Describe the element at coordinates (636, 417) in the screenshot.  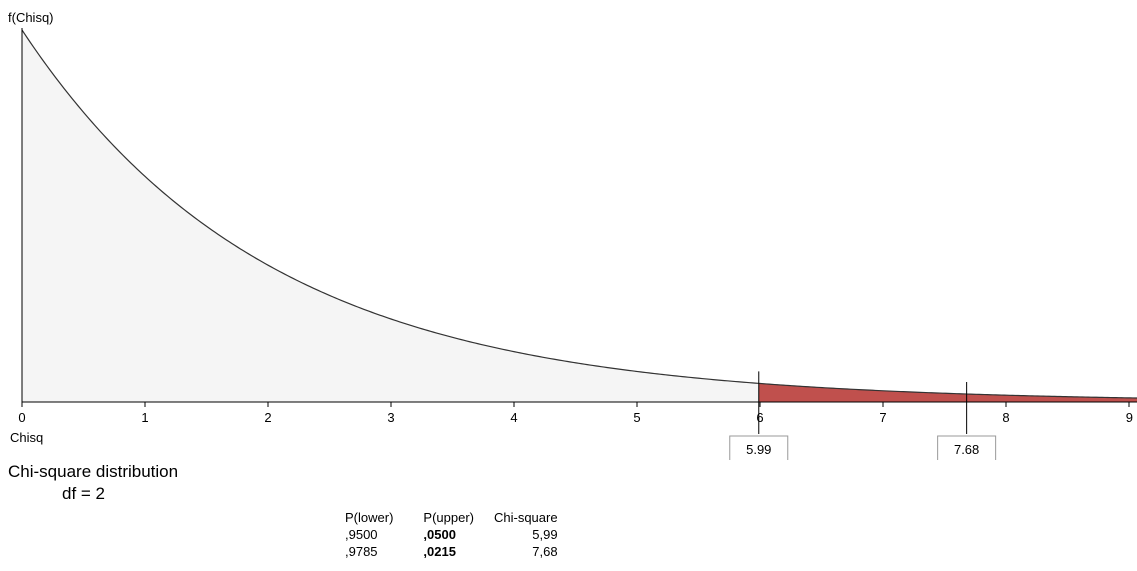
I see `x-tick-label: 5` at that location.